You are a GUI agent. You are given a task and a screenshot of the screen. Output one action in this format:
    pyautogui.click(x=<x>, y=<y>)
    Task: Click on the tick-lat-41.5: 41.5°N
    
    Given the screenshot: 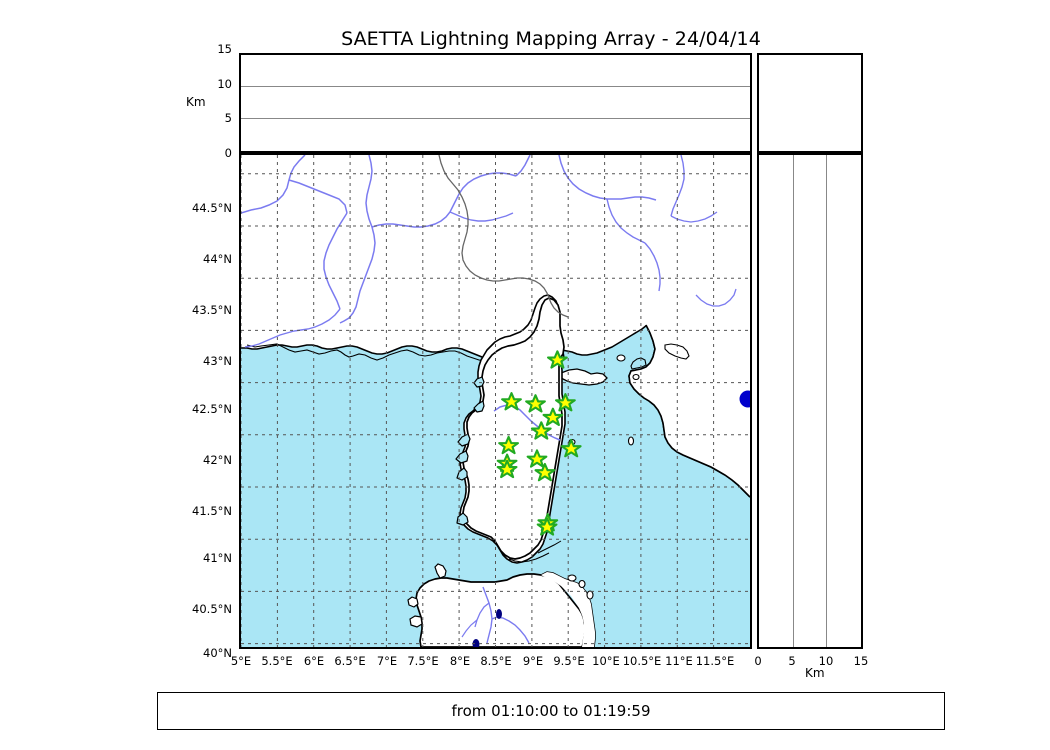 What is the action you would take?
    pyautogui.click(x=212, y=511)
    